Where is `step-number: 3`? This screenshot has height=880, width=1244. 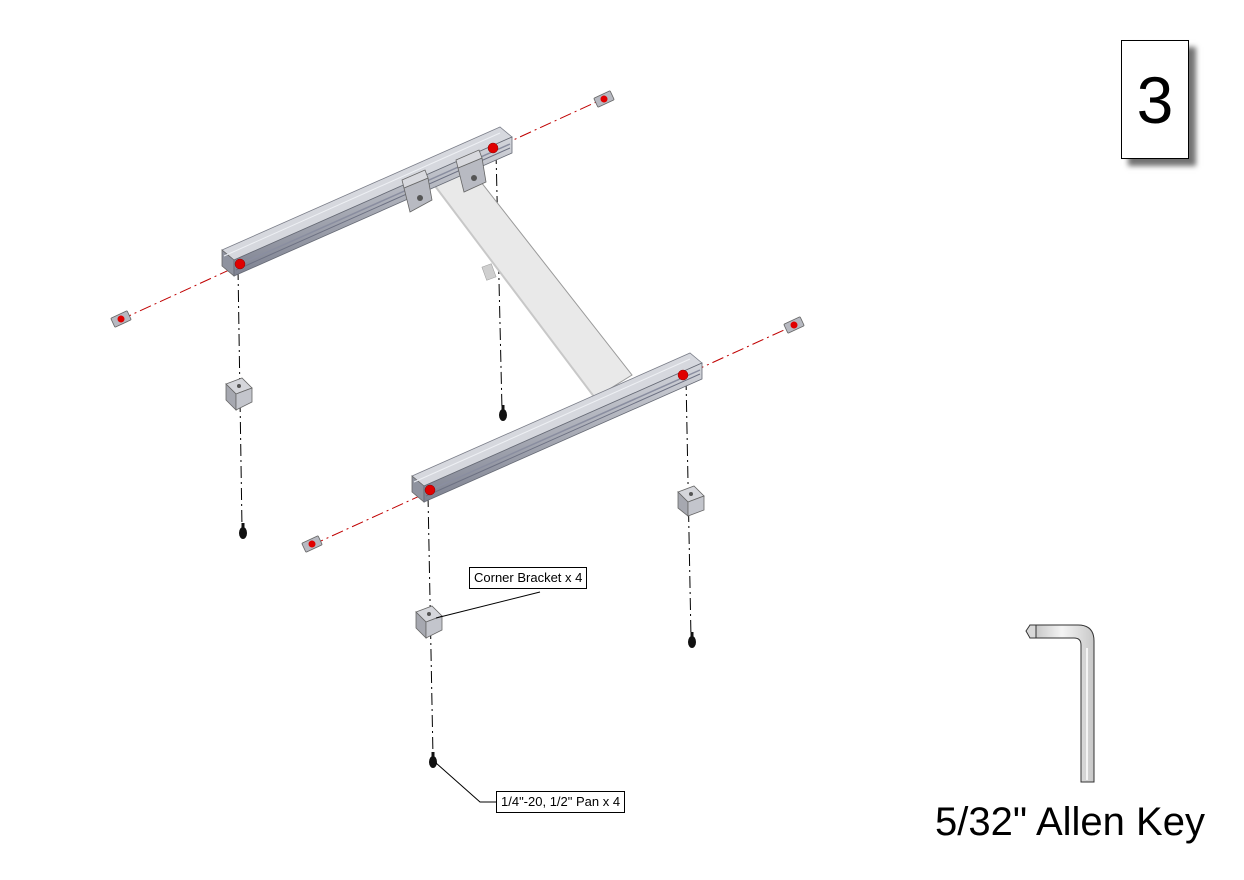 step-number: 3 is located at coordinates (1155, 99).